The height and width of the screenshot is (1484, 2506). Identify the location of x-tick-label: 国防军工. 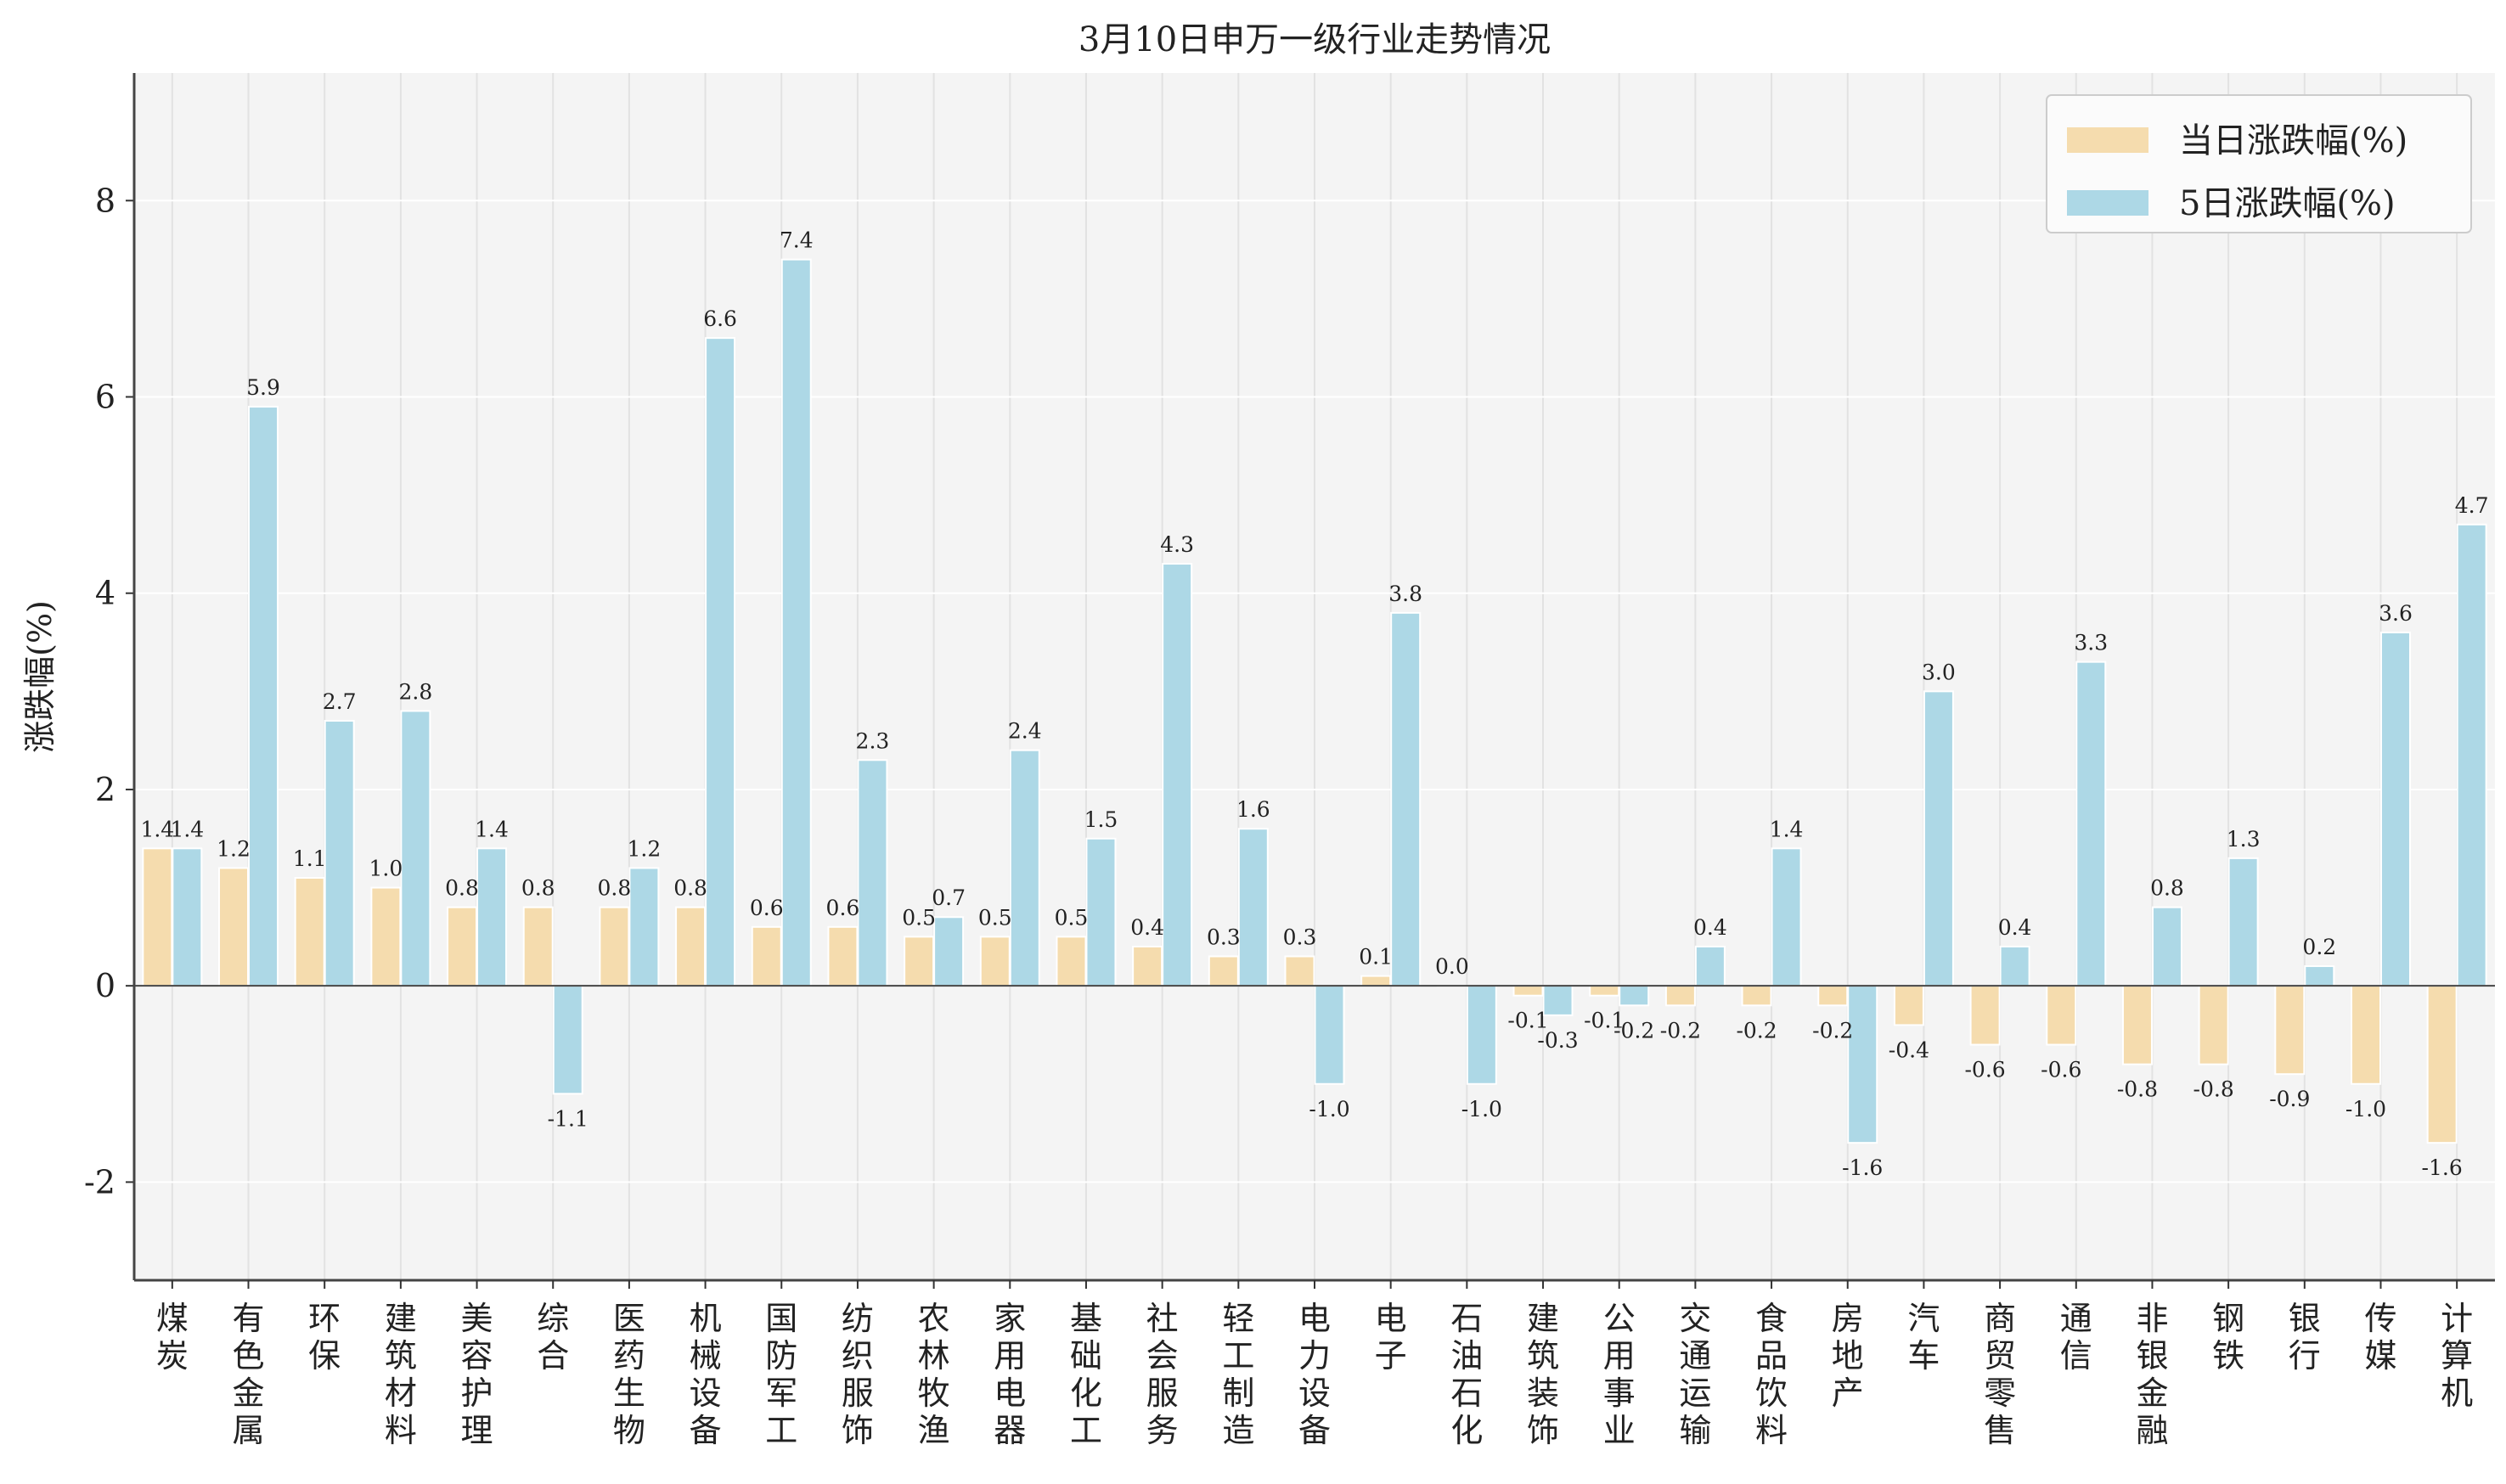
(781, 1375).